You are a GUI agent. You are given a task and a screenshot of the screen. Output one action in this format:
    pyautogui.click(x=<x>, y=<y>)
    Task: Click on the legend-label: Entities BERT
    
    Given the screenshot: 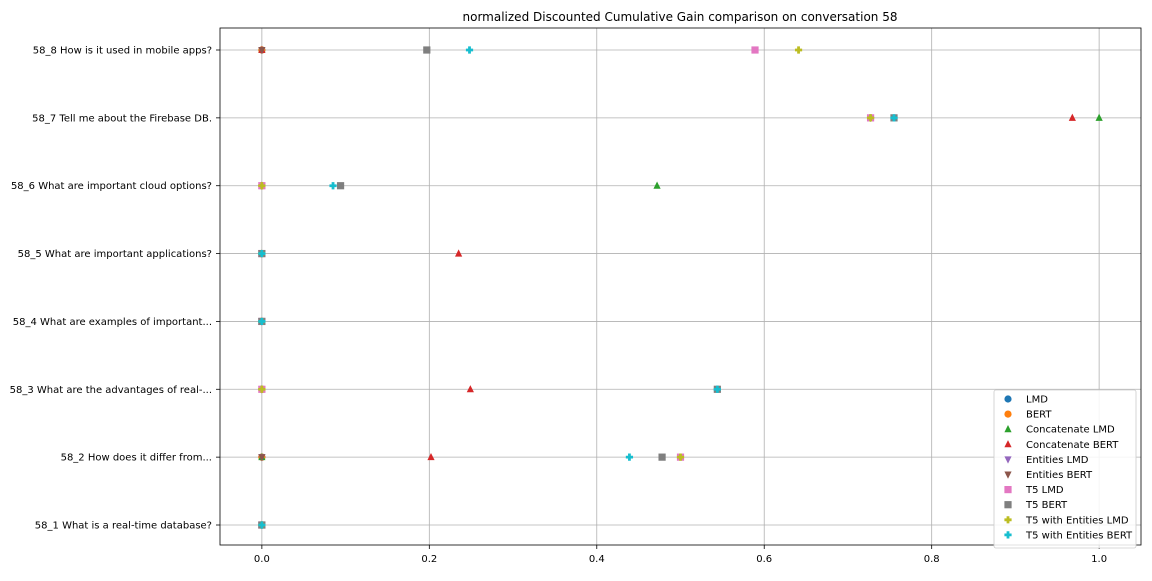 What is the action you would take?
    pyautogui.click(x=1059, y=475)
    